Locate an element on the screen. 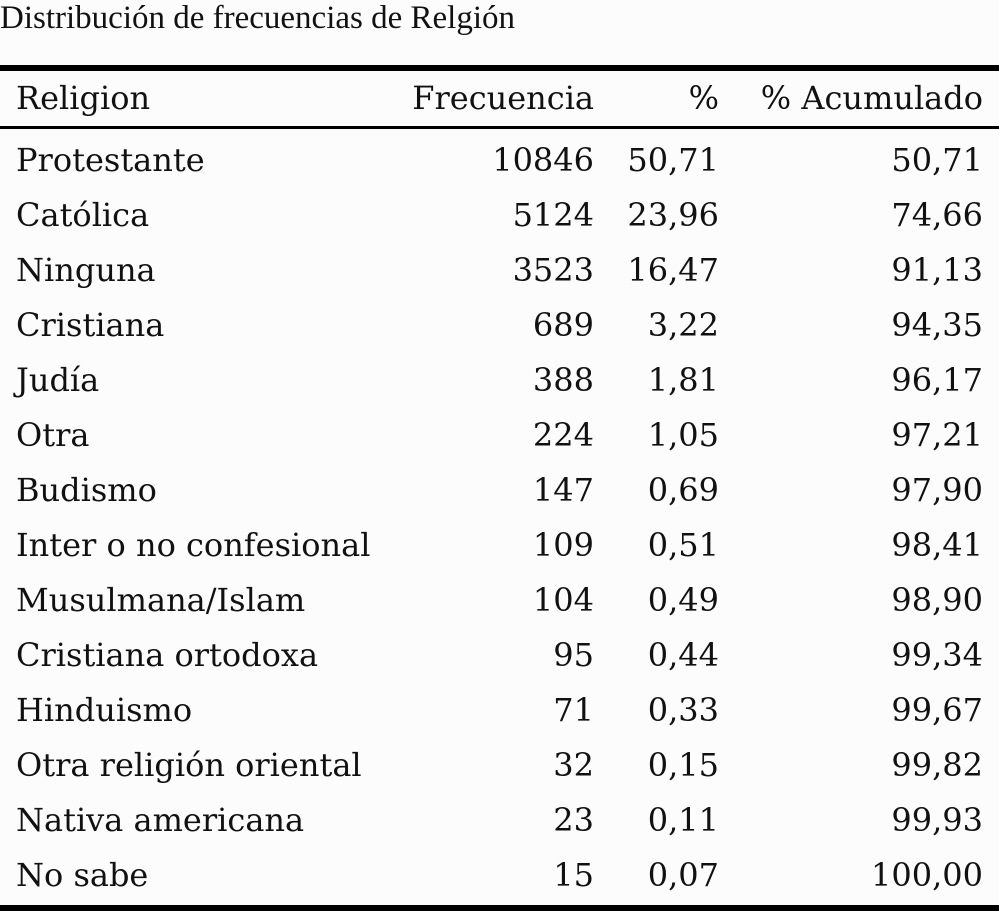 This screenshot has width=999, height=911. table-row: Ninguna 3523 16,47 91,13 is located at coordinates (499, 270).